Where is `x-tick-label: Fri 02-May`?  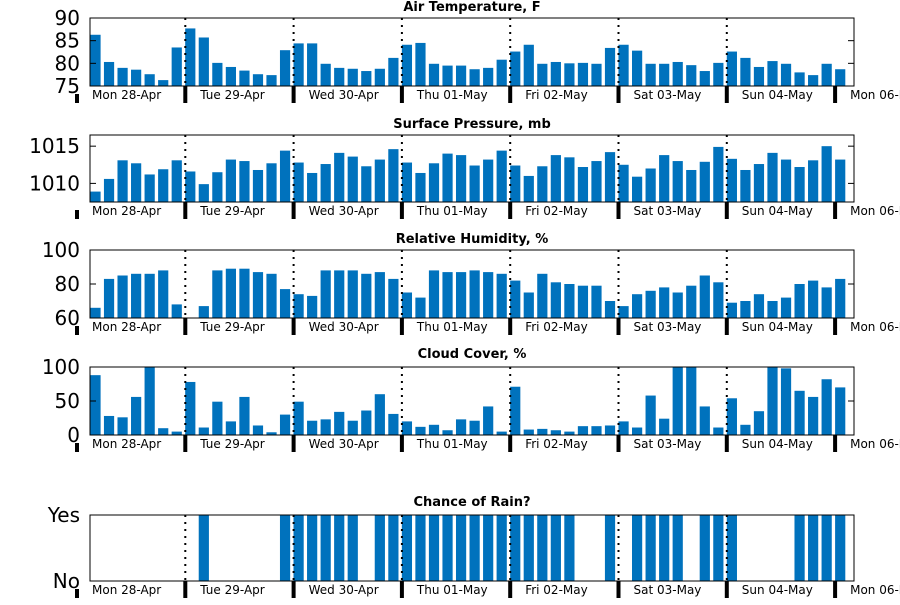
x-tick-label: Fri 02-May is located at coordinates (556, 95).